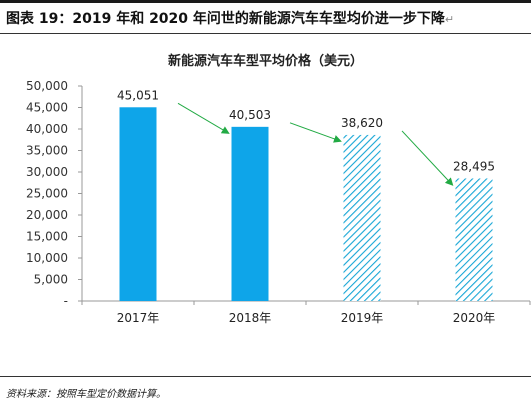  Describe the element at coordinates (47, 86) in the screenshot. I see `y-tick-label: 50,000` at that location.